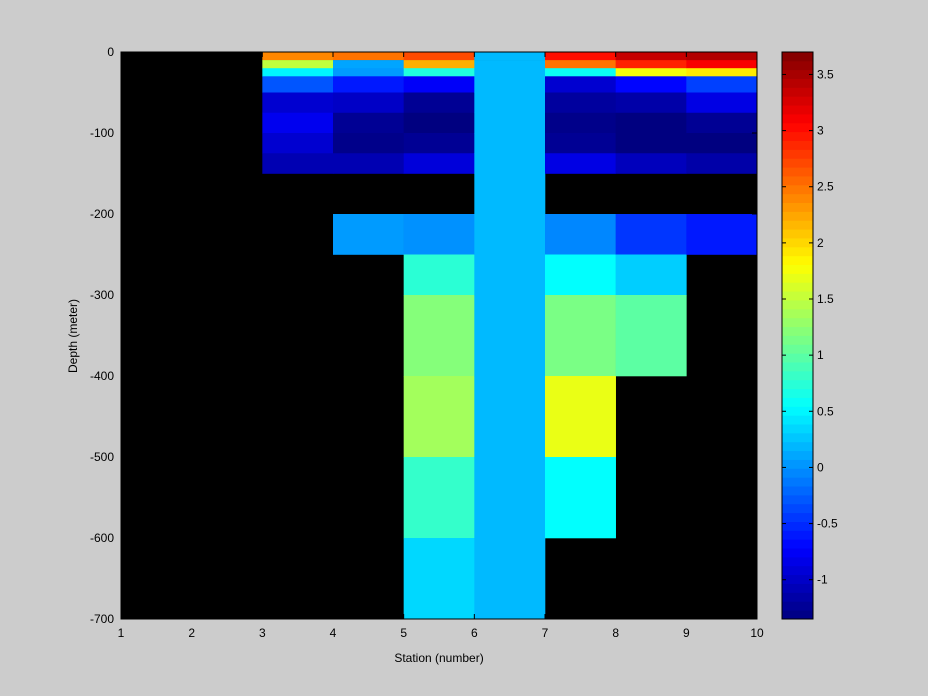  What do you see at coordinates (822, 580) in the screenshot?
I see `colorbar-tick-label: -1` at bounding box center [822, 580].